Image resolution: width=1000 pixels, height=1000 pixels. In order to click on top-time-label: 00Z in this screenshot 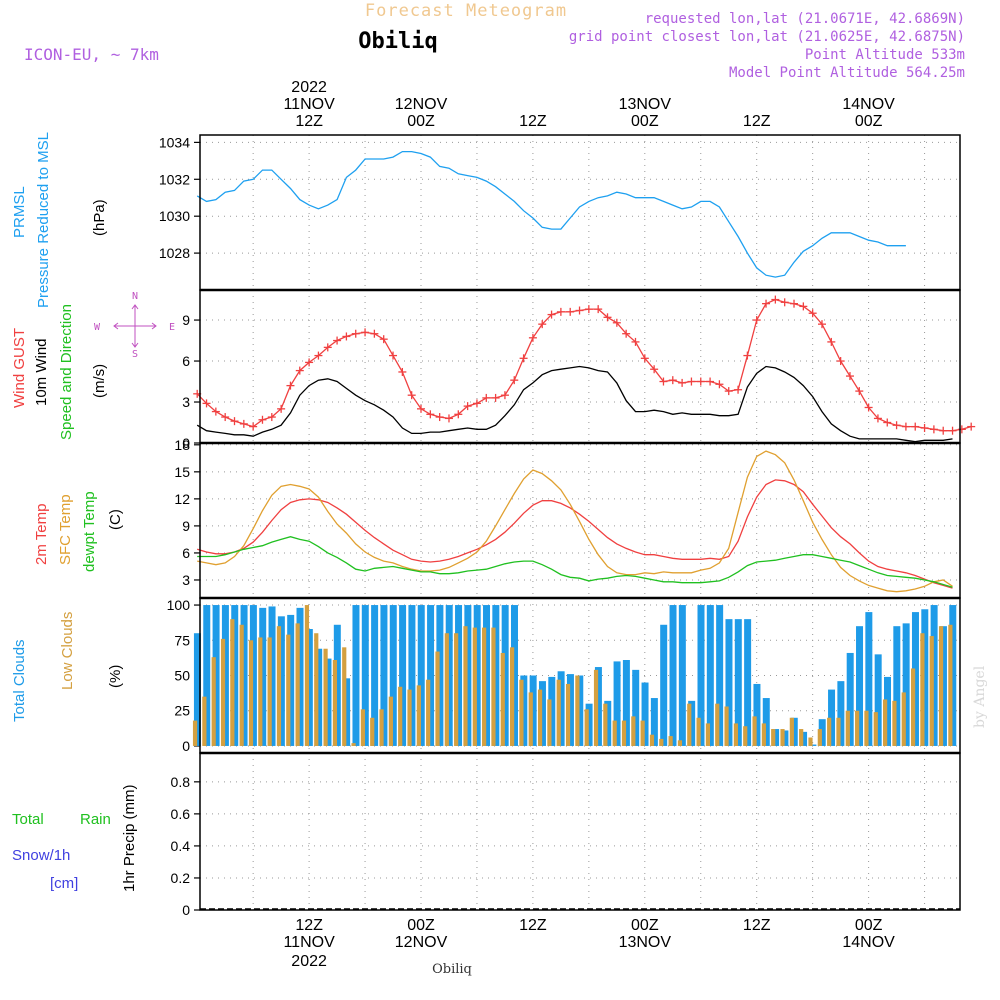, I will do `click(645, 121)`.